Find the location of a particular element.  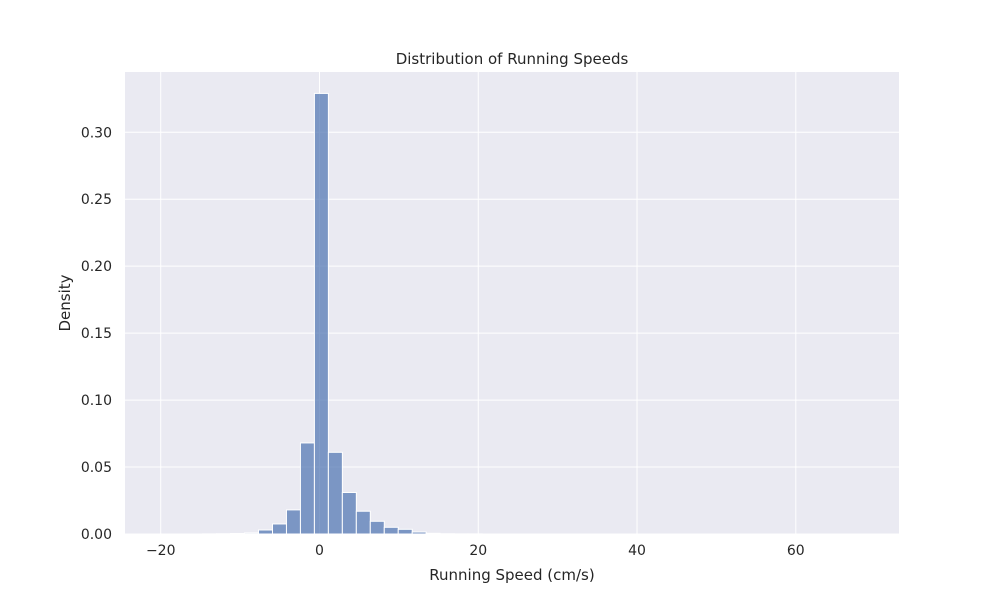

y-tick-label: 0.20 is located at coordinates (96, 267).